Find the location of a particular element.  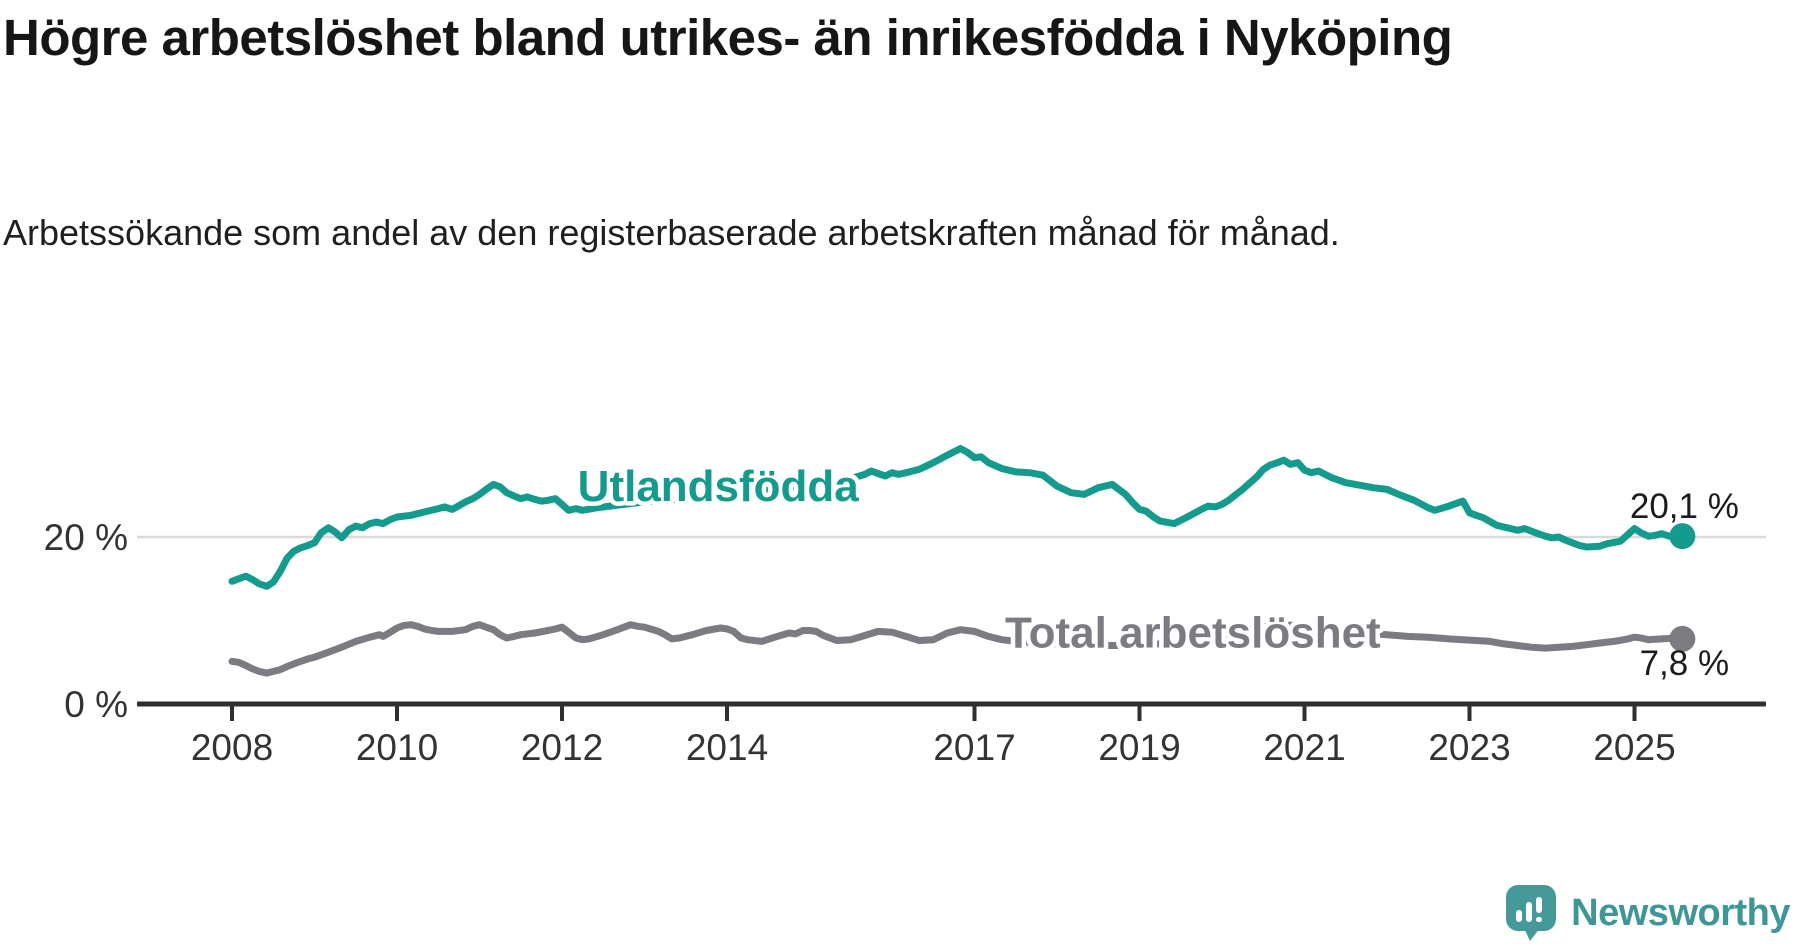

y-tick-label-20: 20 % is located at coordinates (86, 537).